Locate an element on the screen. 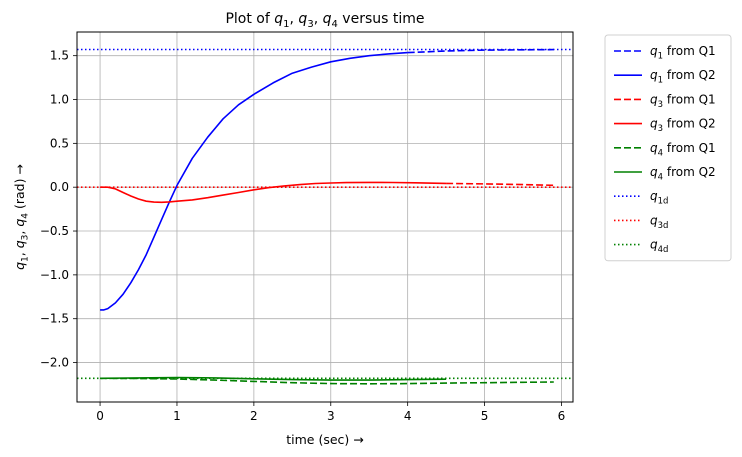 This screenshot has width=742, height=457. y-tick-label: 1.0 is located at coordinates (59, 100).